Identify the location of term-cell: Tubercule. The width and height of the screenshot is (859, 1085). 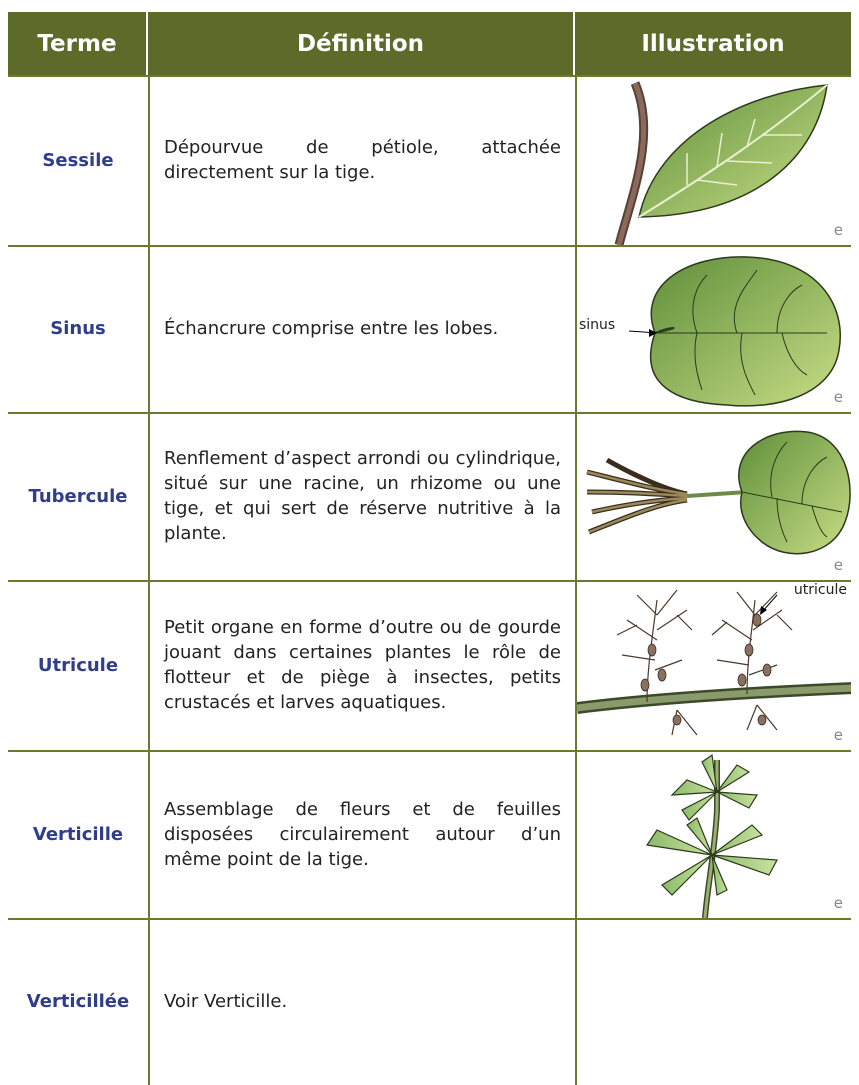
(78, 496).